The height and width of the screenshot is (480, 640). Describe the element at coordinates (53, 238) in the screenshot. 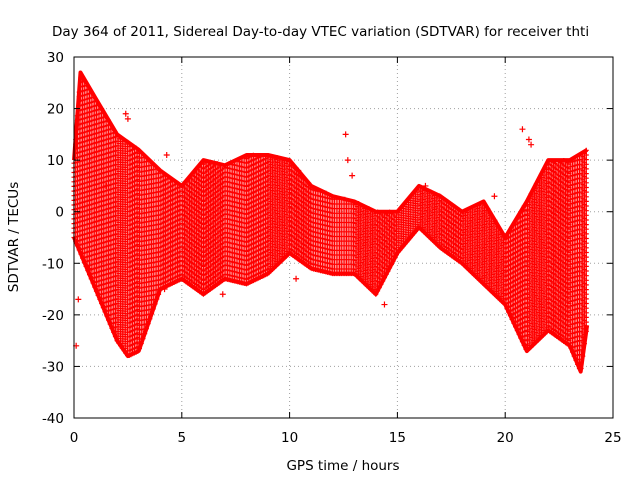

I see `y-tick-labels: 30 20 10 0 -10 -20 -30 -40` at that location.